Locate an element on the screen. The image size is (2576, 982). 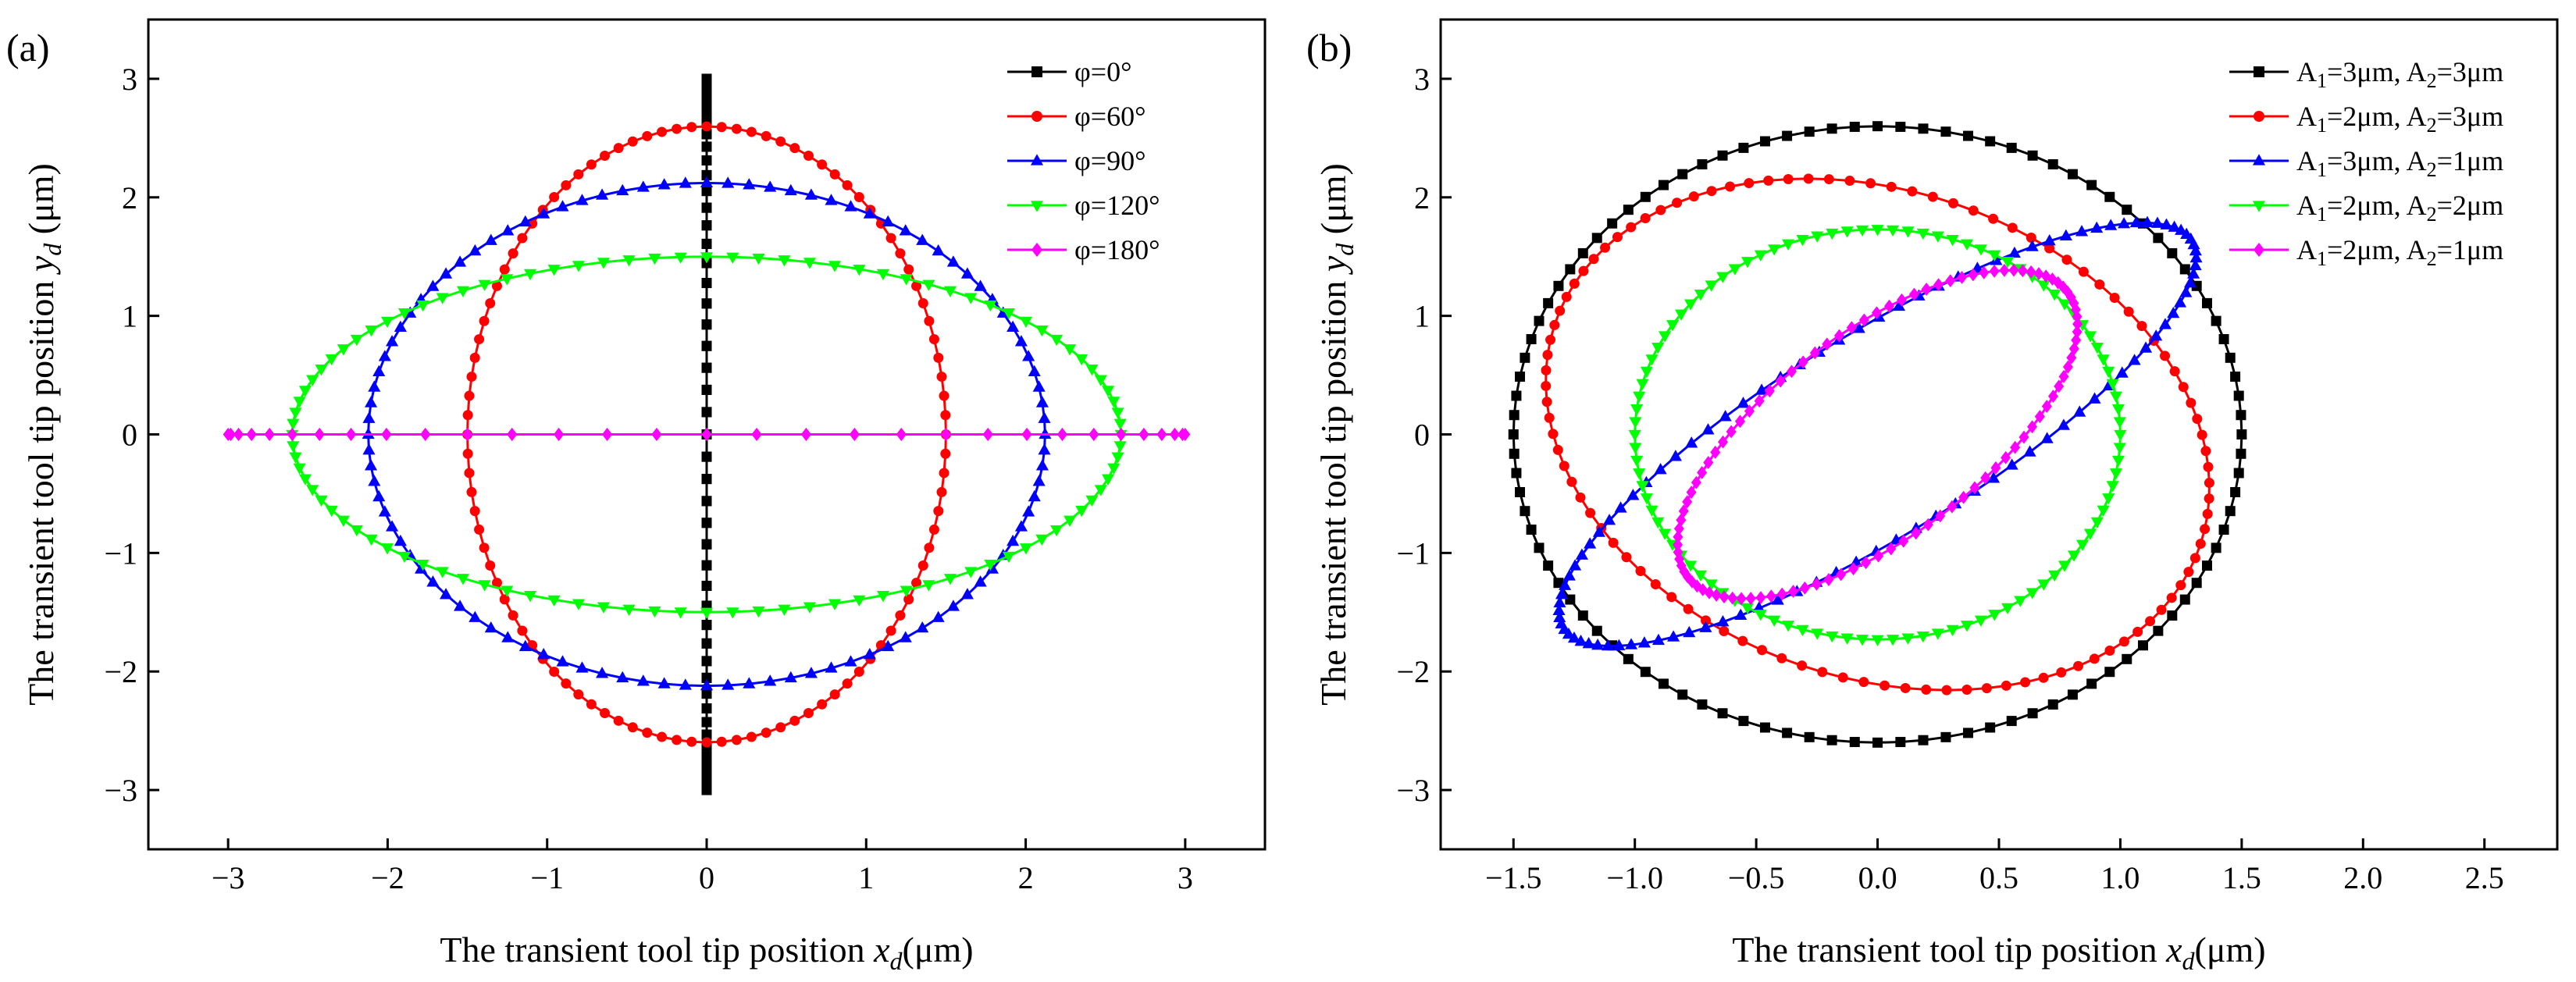
series-1-line is located at coordinates (1878, 434).